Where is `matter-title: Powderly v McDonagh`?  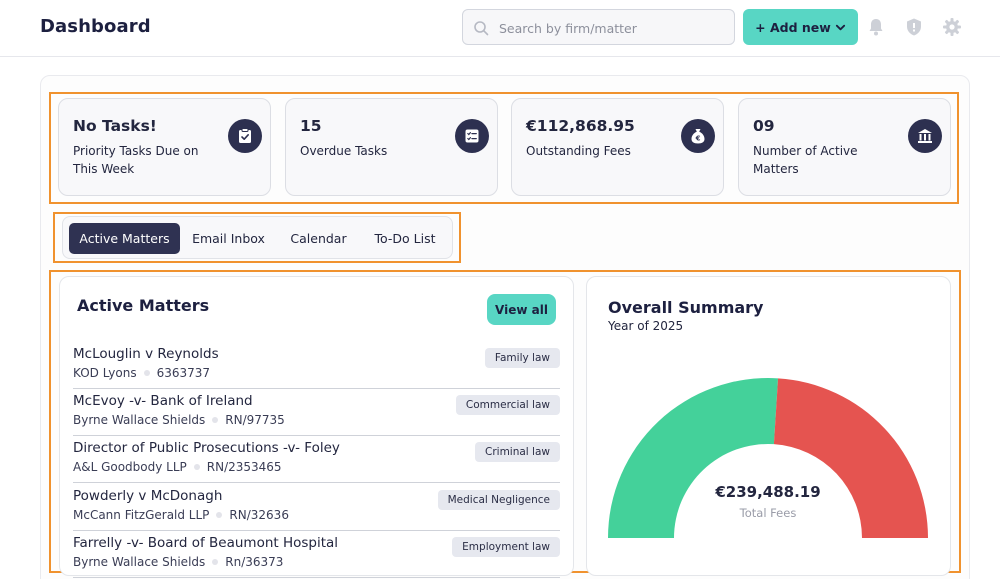
matter-title: Powderly v McDonagh is located at coordinates (148, 496).